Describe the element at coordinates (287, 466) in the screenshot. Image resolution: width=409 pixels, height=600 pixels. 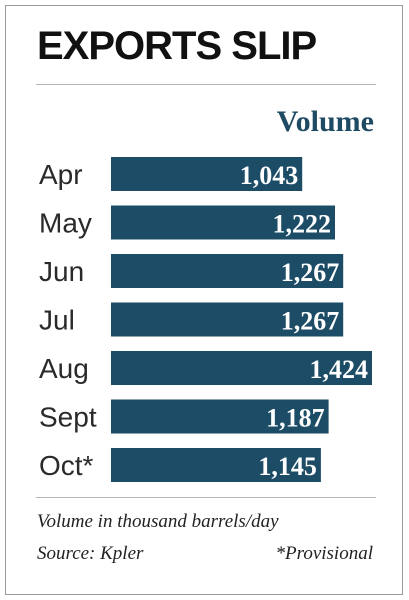
I see `value-label: 1,145` at that location.